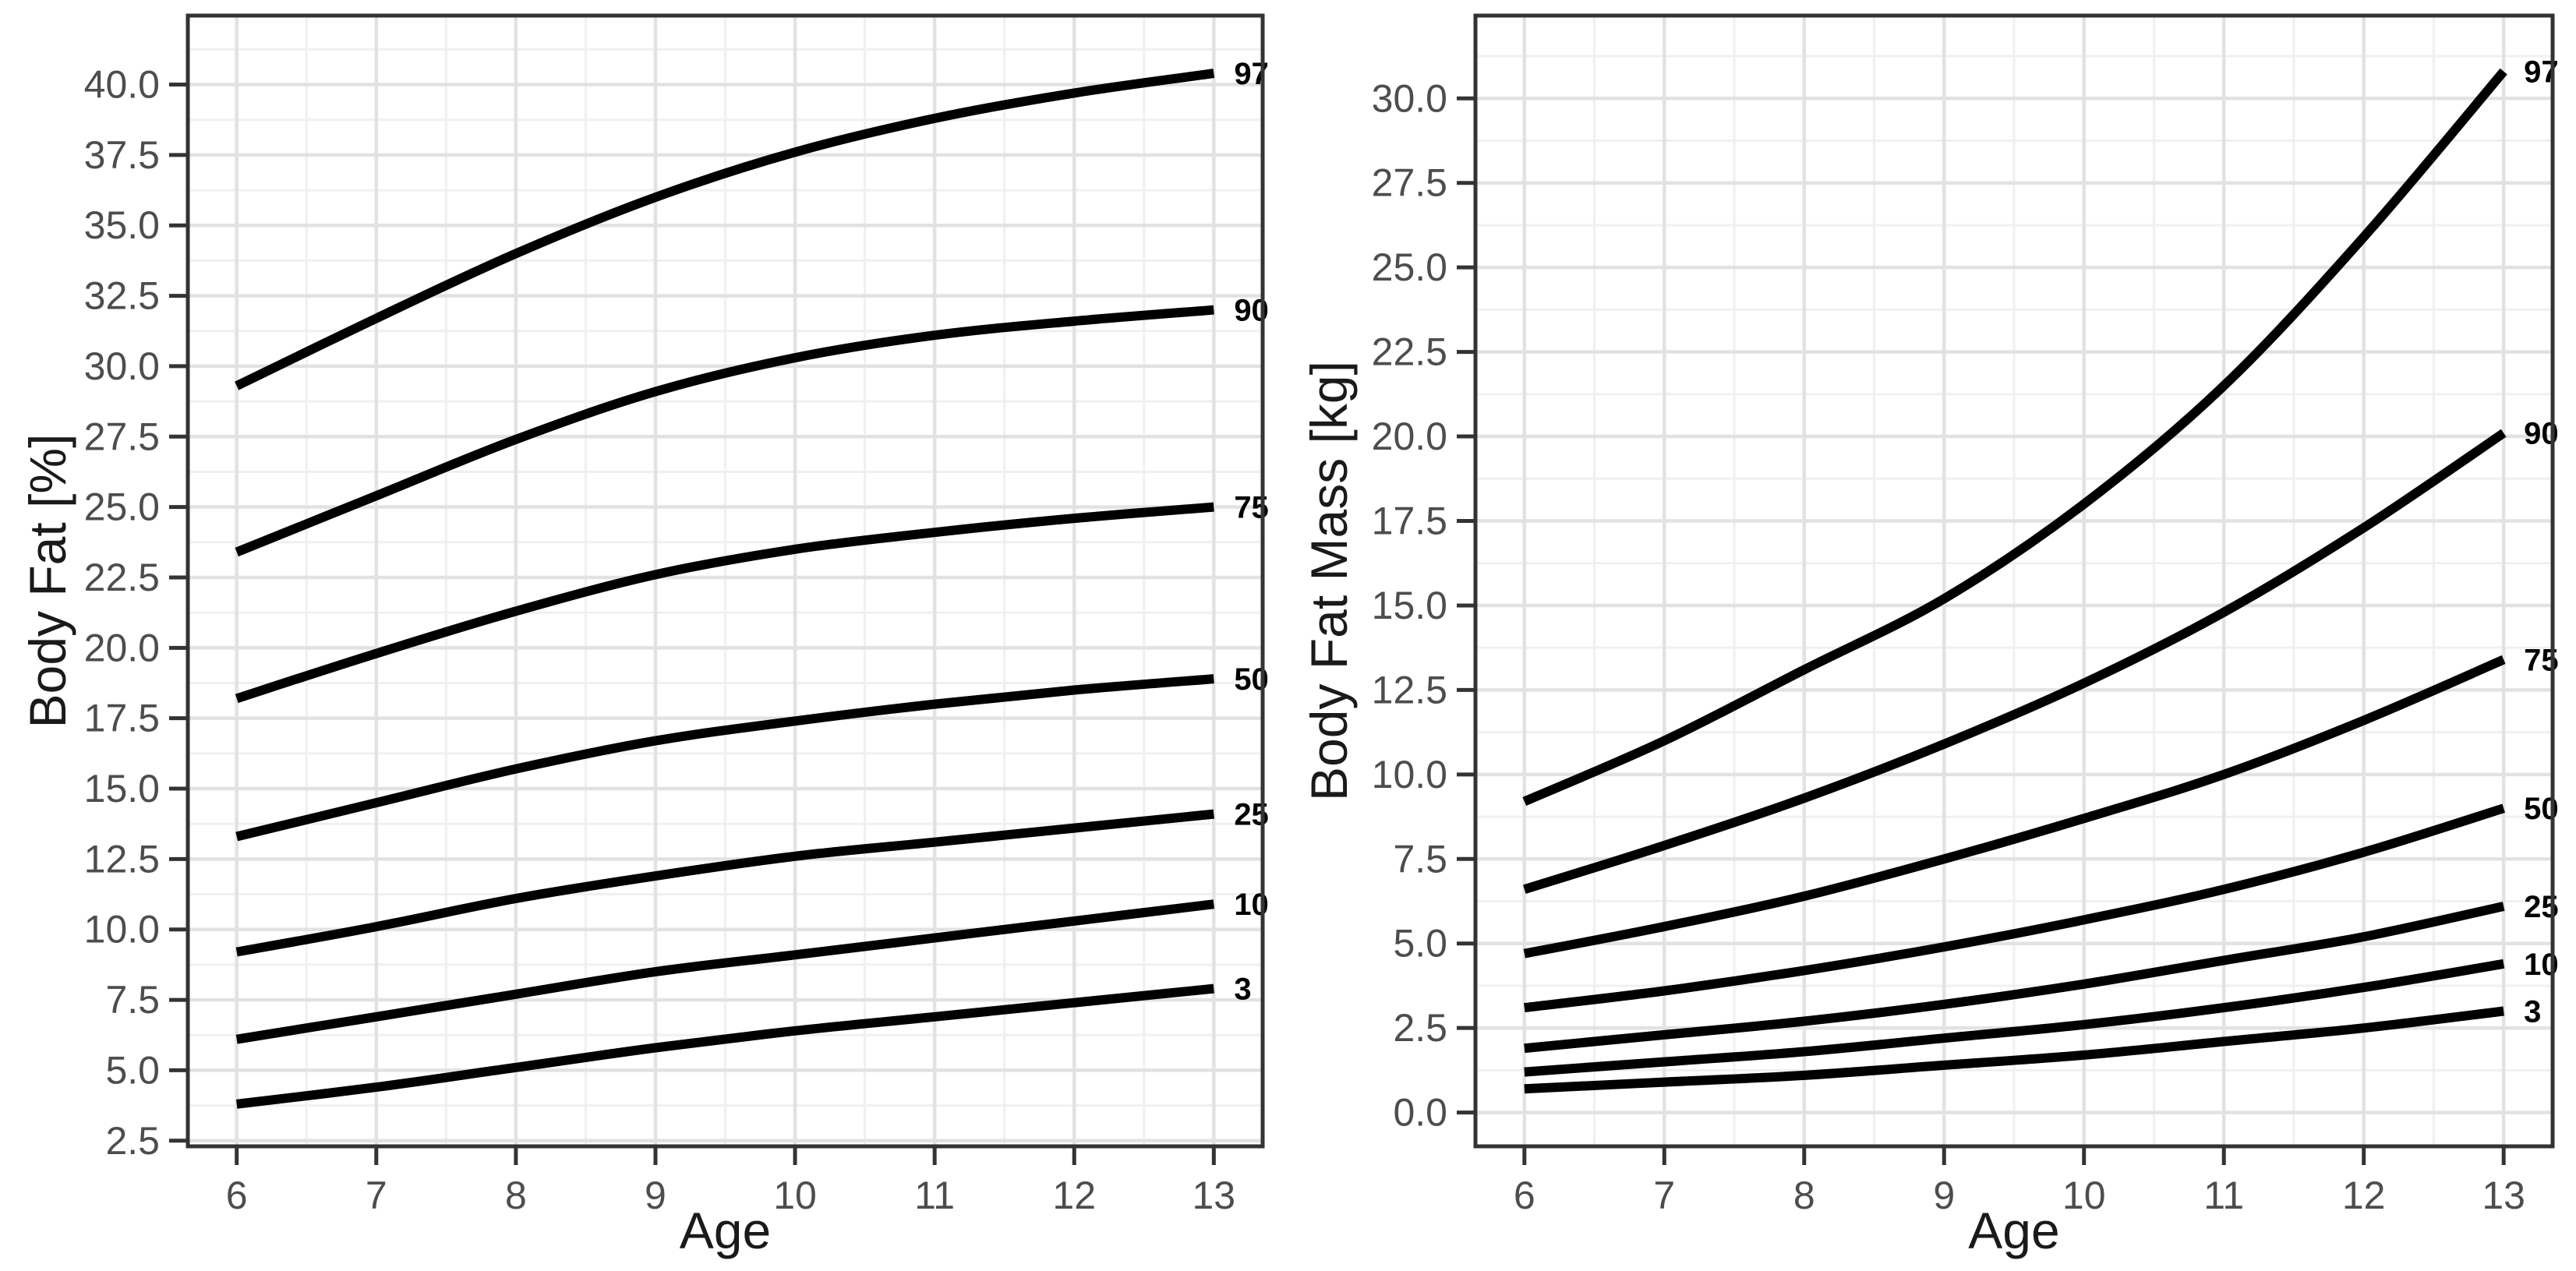 The width and height of the screenshot is (2576, 1271). What do you see at coordinates (122, 155) in the screenshot?
I see `y-tick-label: 37.5` at bounding box center [122, 155].